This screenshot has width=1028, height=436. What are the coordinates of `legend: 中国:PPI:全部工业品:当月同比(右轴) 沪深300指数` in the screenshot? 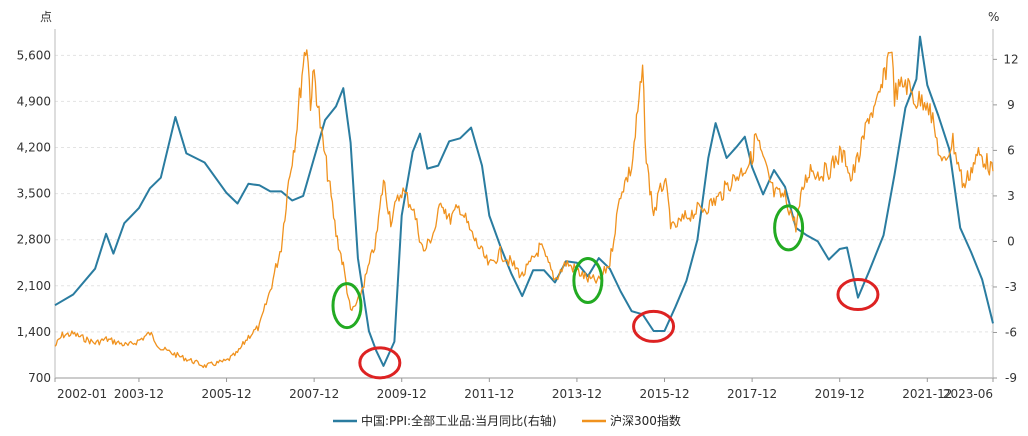 It's located at (507, 420).